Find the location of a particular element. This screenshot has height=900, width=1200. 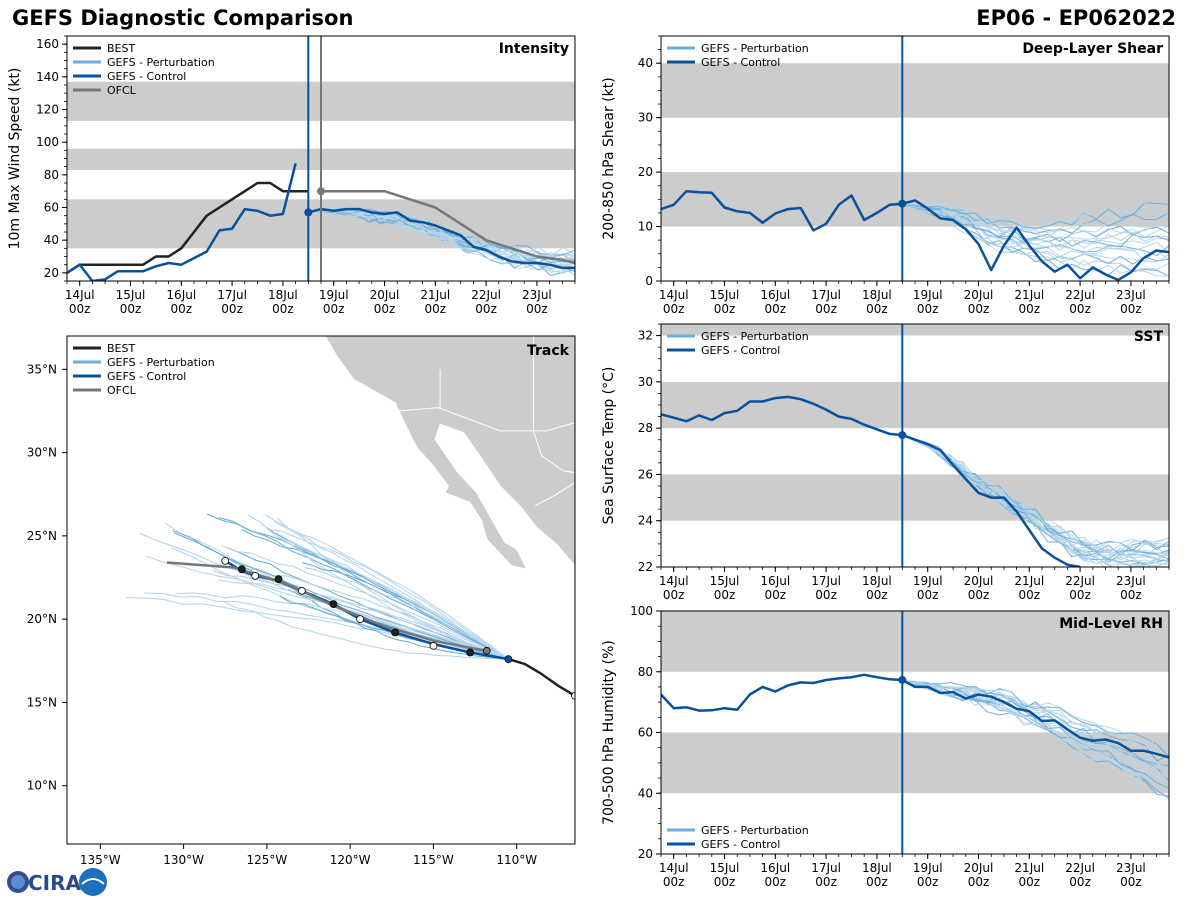

y-tick-label: 35°N is located at coordinates (42, 369).